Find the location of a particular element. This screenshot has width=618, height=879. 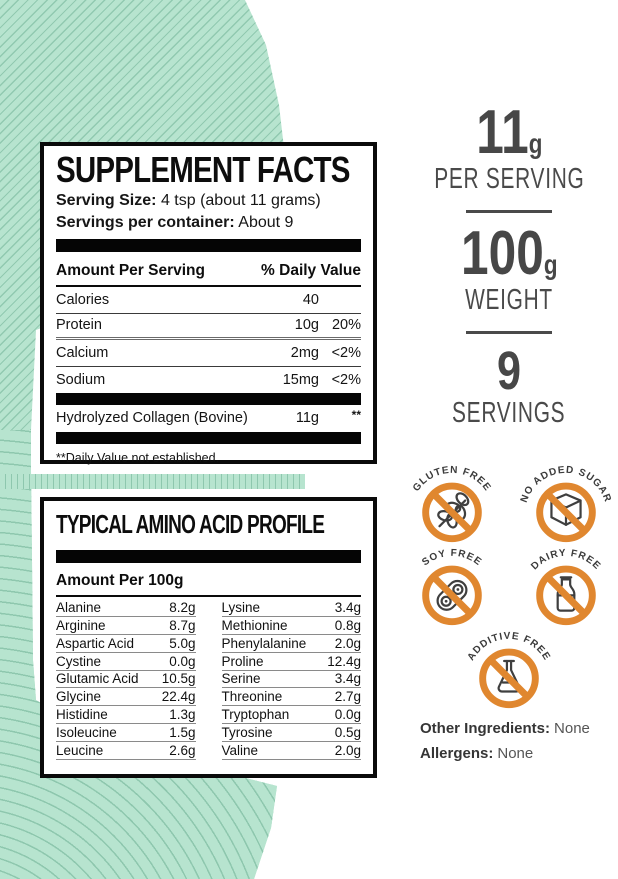

supplement-facts-title: SUPPLEMENT FACTS is located at coordinates (203, 169).